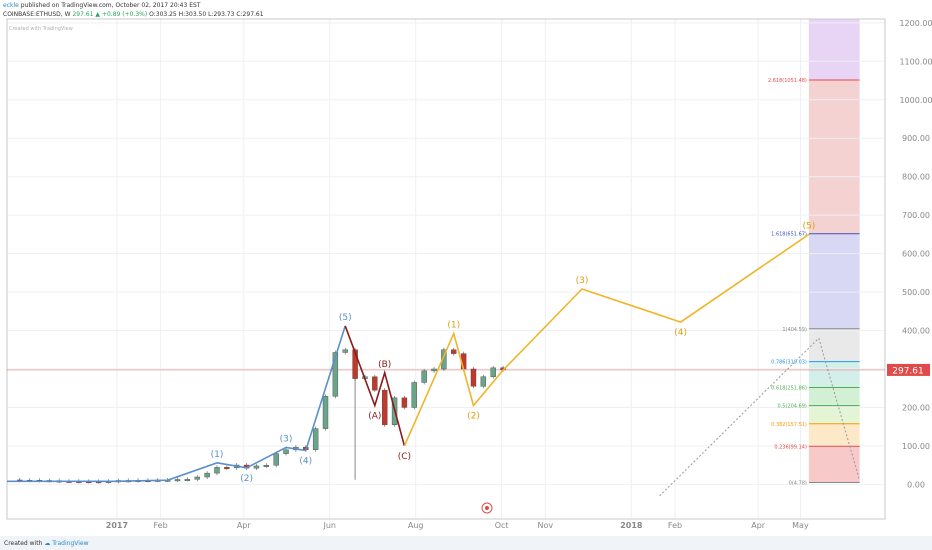  What do you see at coordinates (453, 326) in the screenshot?
I see `orange-wave-label: (1)` at bounding box center [453, 326].